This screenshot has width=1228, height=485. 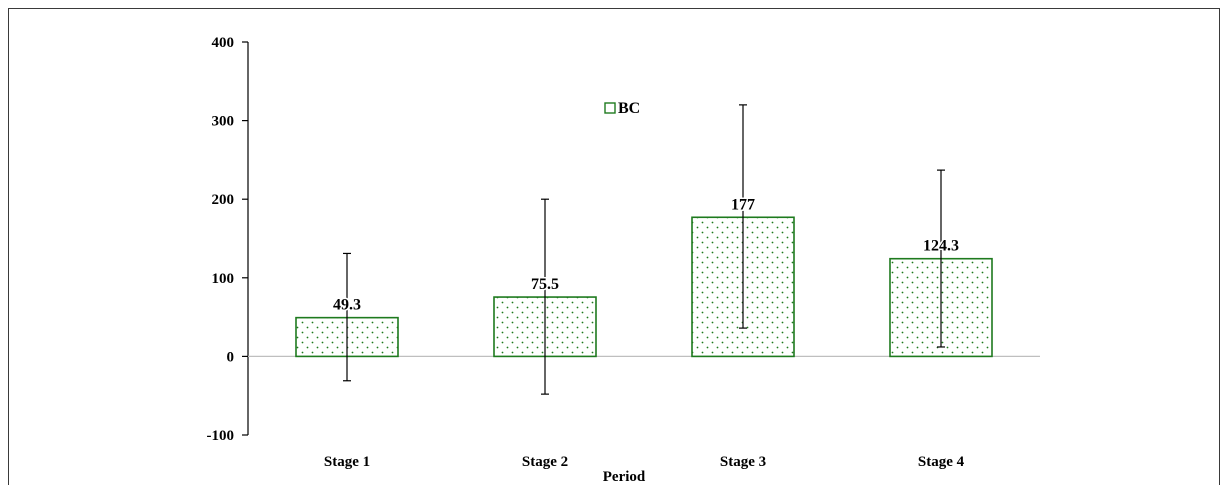 I want to click on y-tick-label: 400, so click(x=223, y=43).